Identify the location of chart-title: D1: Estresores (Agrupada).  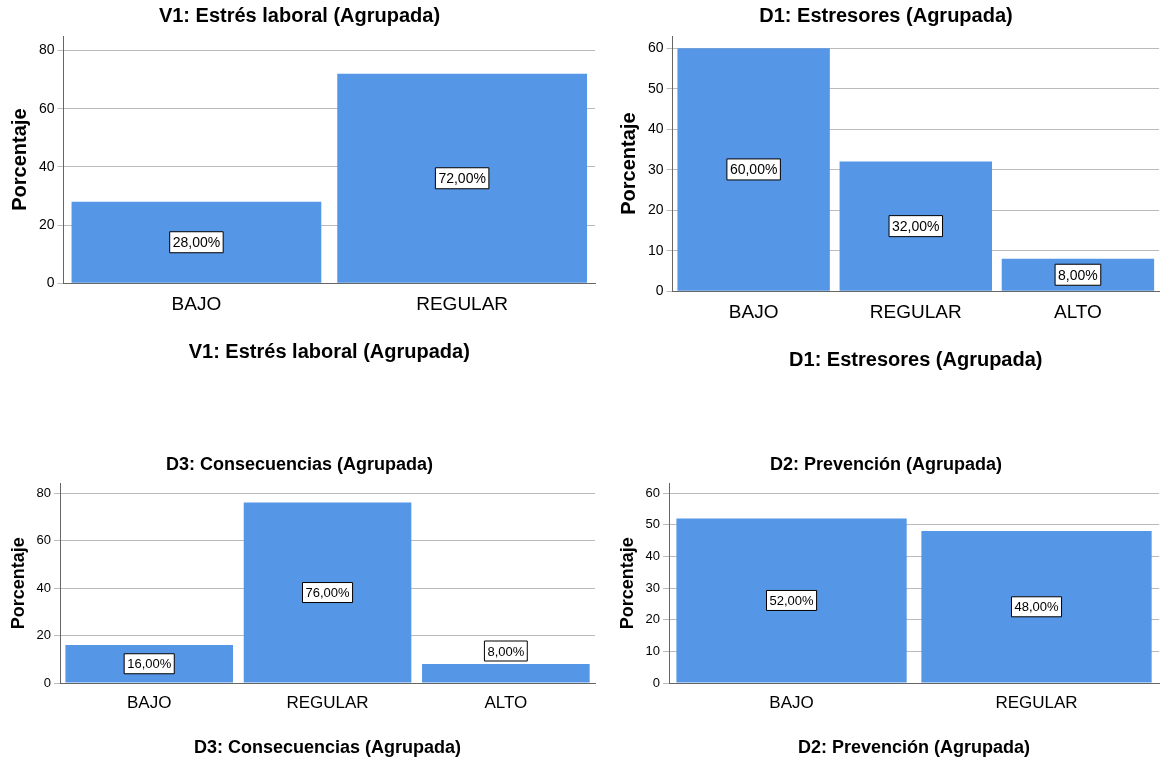
(886, 14).